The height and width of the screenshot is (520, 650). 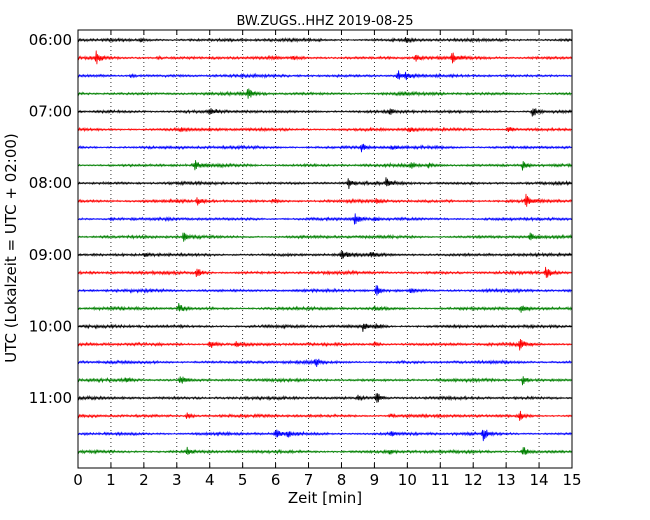 I want to click on x-tick-label: 6, so click(x=276, y=480).